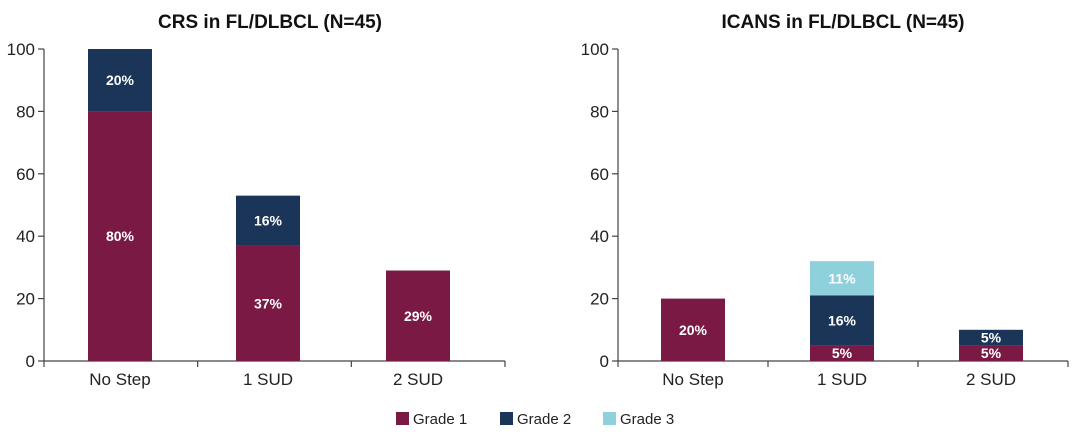  Describe the element at coordinates (544, 419) in the screenshot. I see `legend-label-grade2: Grade 2` at that location.